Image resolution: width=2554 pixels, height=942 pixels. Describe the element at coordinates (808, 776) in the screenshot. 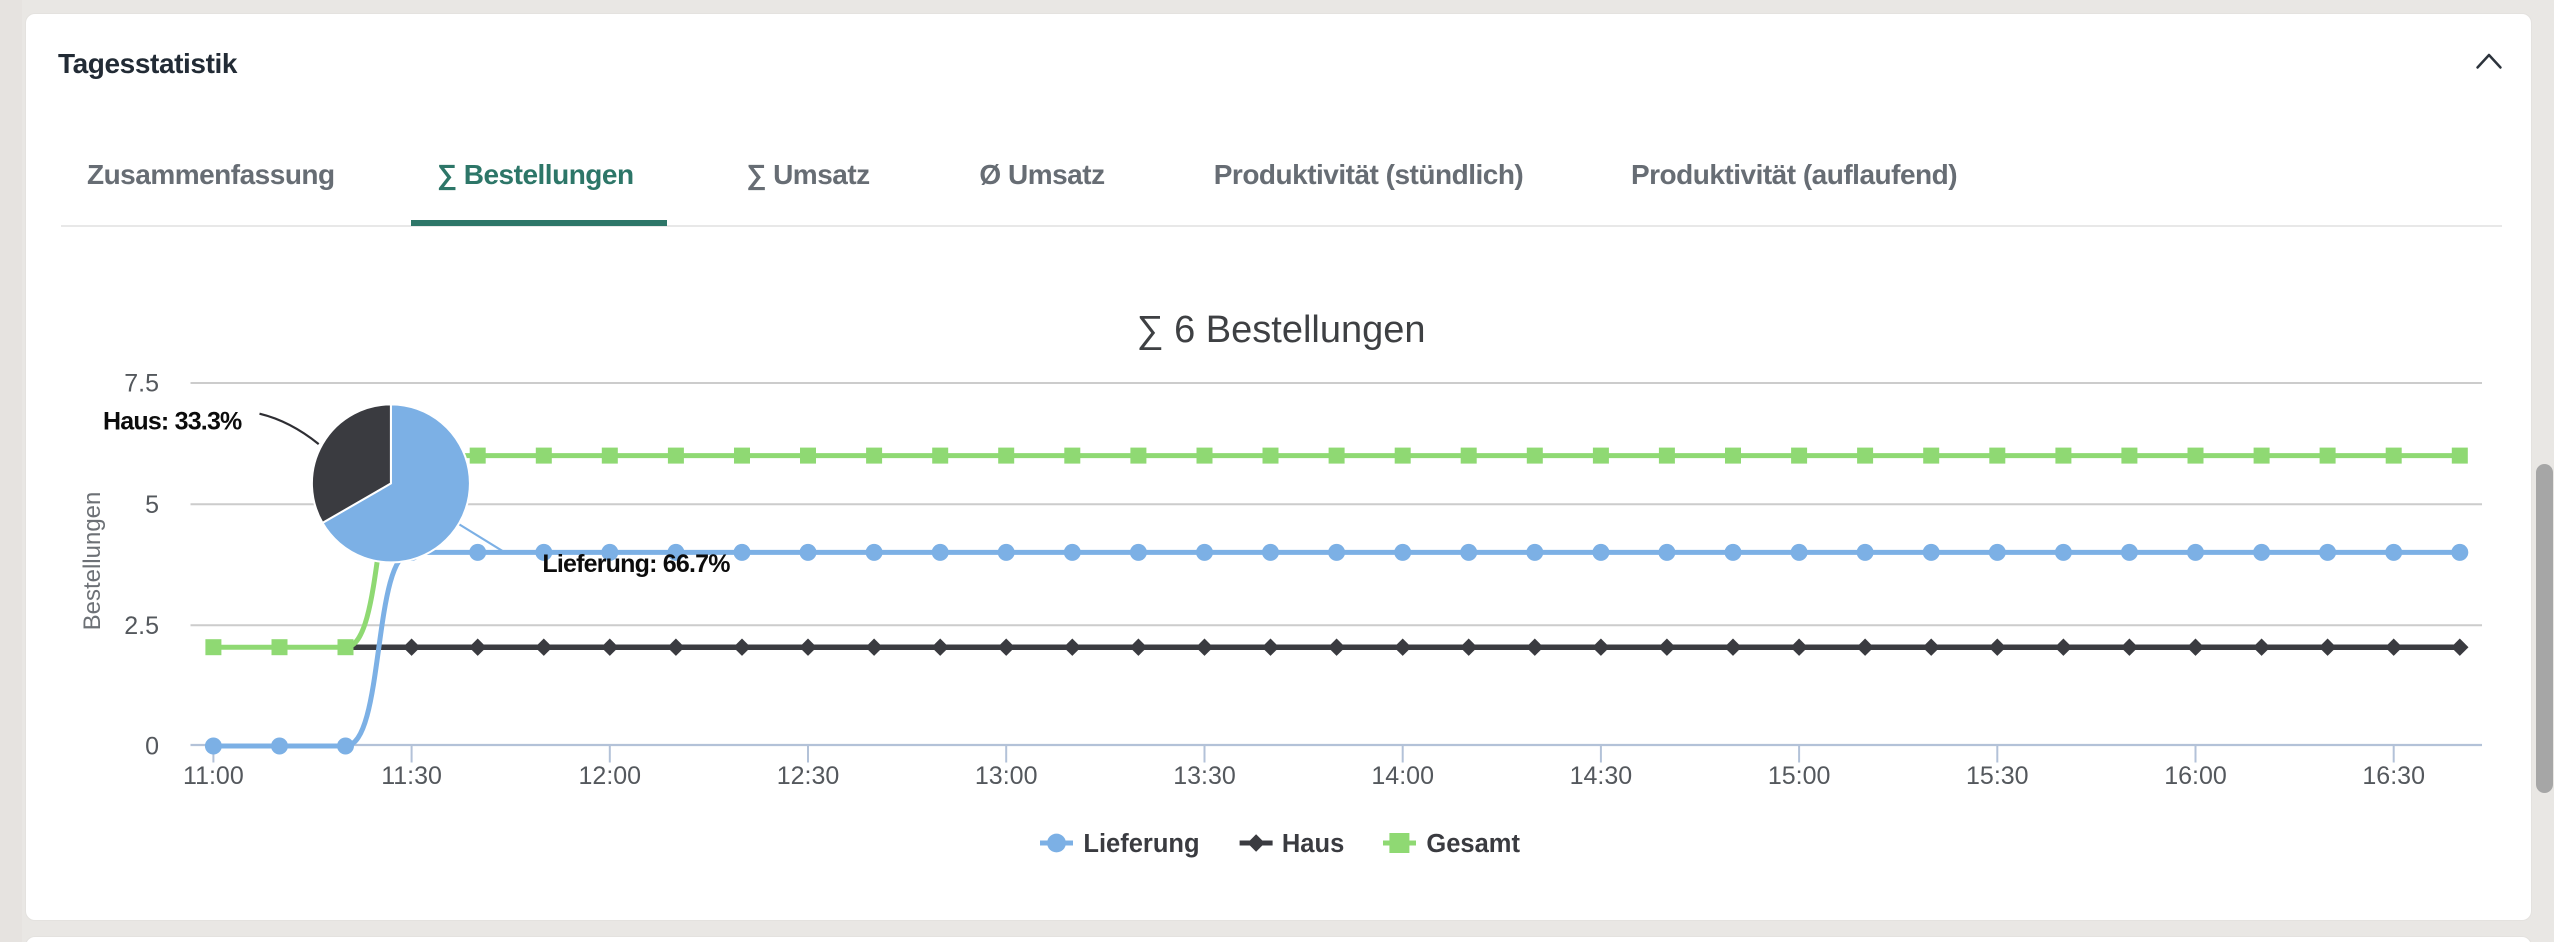

I see `svg-text: 12:30` at that location.